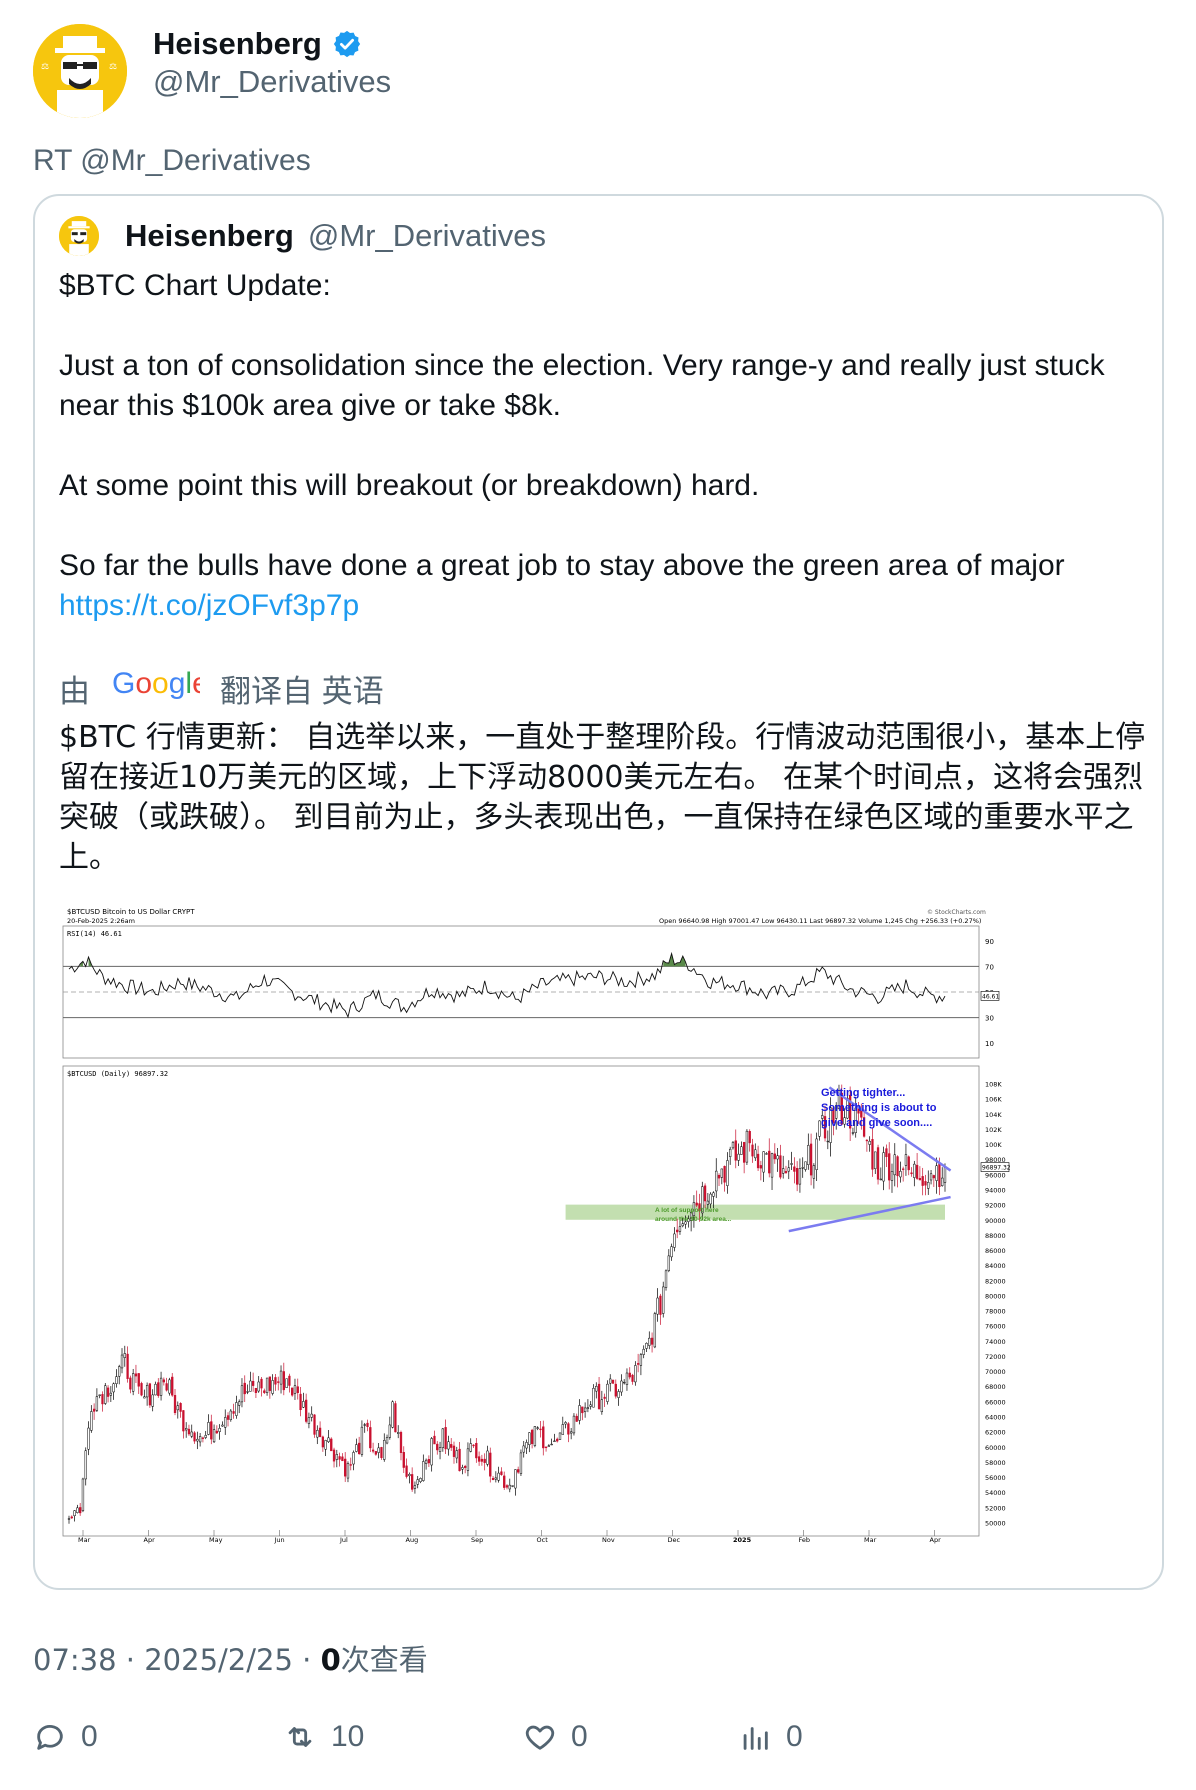  Describe the element at coordinates (221, 688) in the screenshot. I see `translation-attribution: 由 Google 翻译自 英语` at that location.